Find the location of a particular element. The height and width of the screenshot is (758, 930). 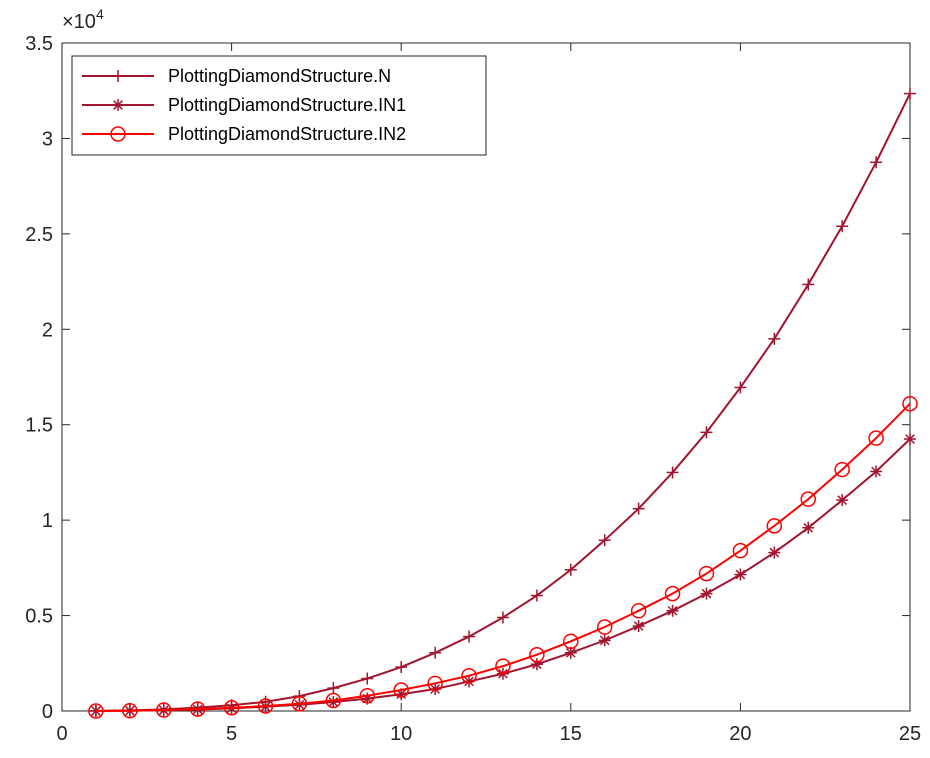

x-tick-label: 5 is located at coordinates (231, 734).